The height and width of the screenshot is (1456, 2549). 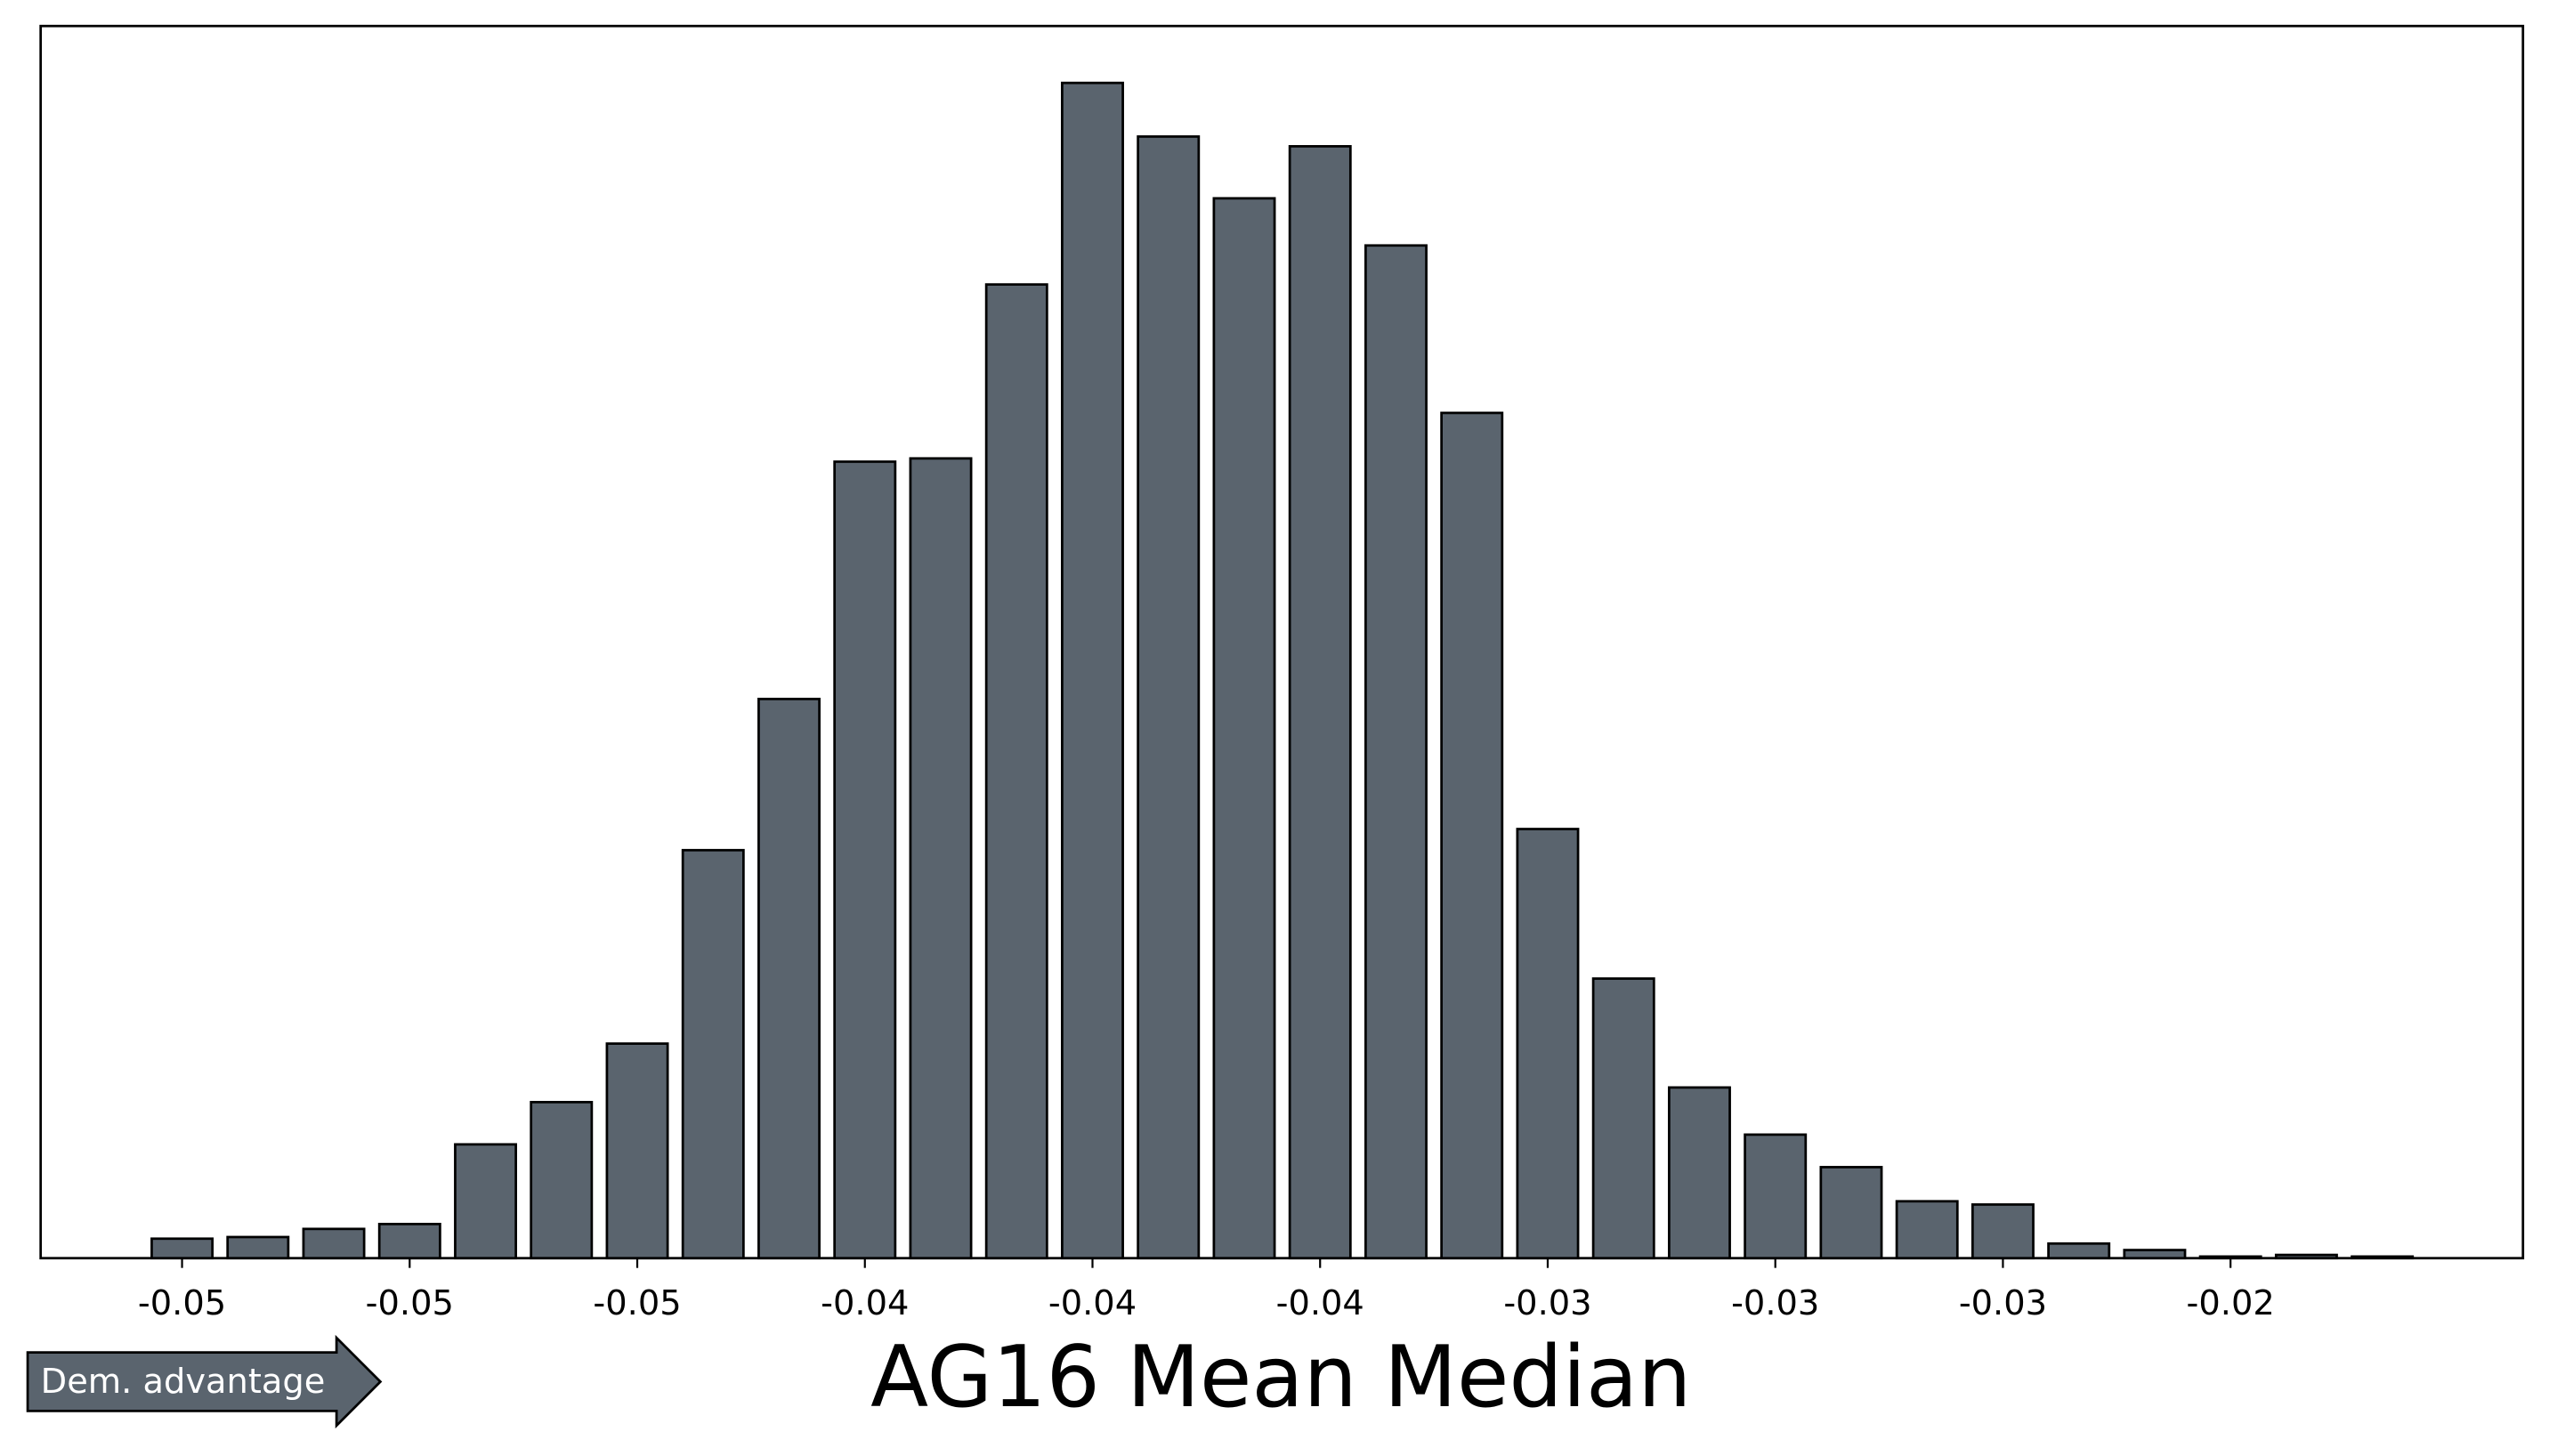 What do you see at coordinates (1280, 1378) in the screenshot?
I see `x-axis-label: AG16 Mean Median` at bounding box center [1280, 1378].